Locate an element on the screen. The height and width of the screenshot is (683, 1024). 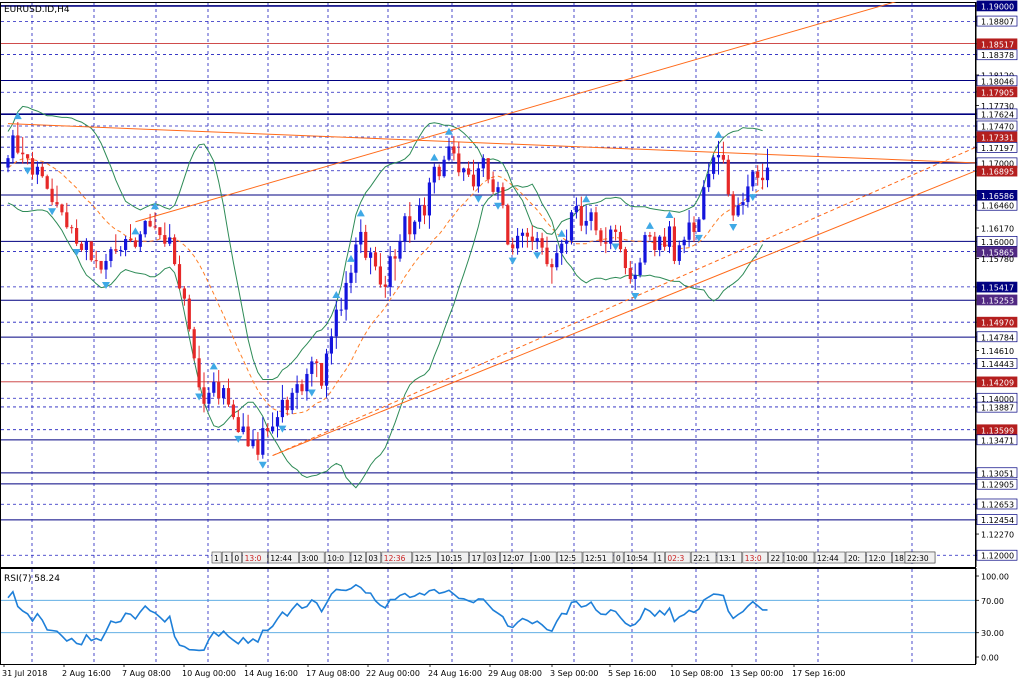
price-label-text: 1.14443 is located at coordinates (997, 364).